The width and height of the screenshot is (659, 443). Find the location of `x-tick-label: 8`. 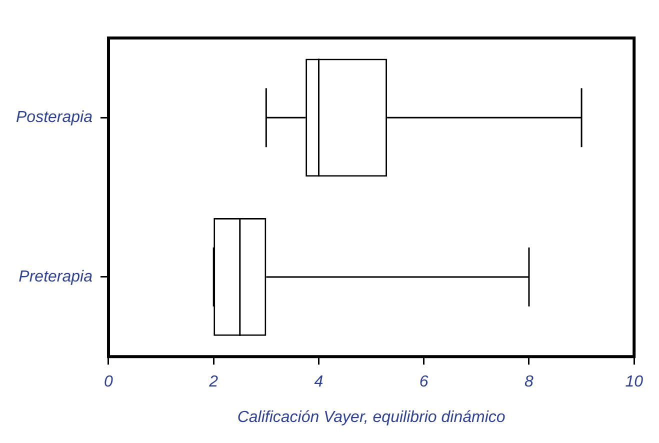

x-tick-label: 8 is located at coordinates (529, 382).